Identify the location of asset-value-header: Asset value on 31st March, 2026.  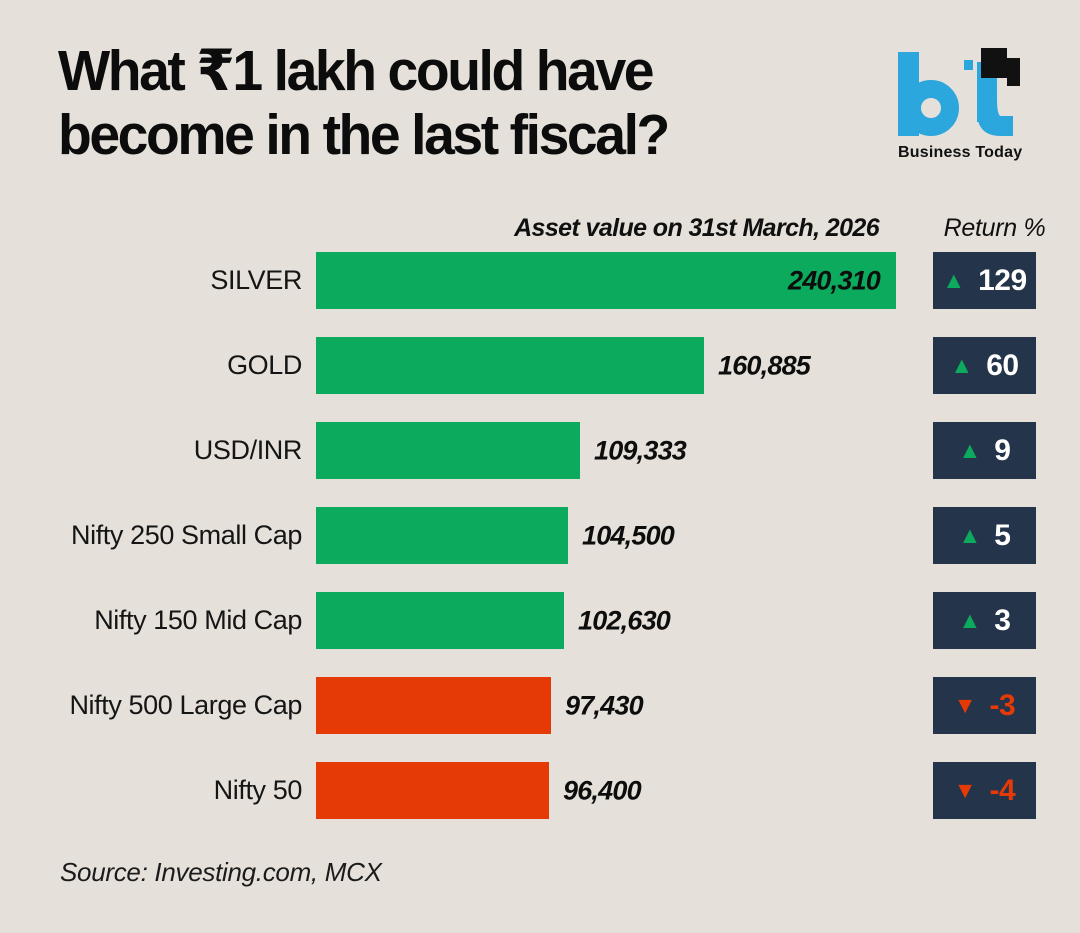
(697, 228).